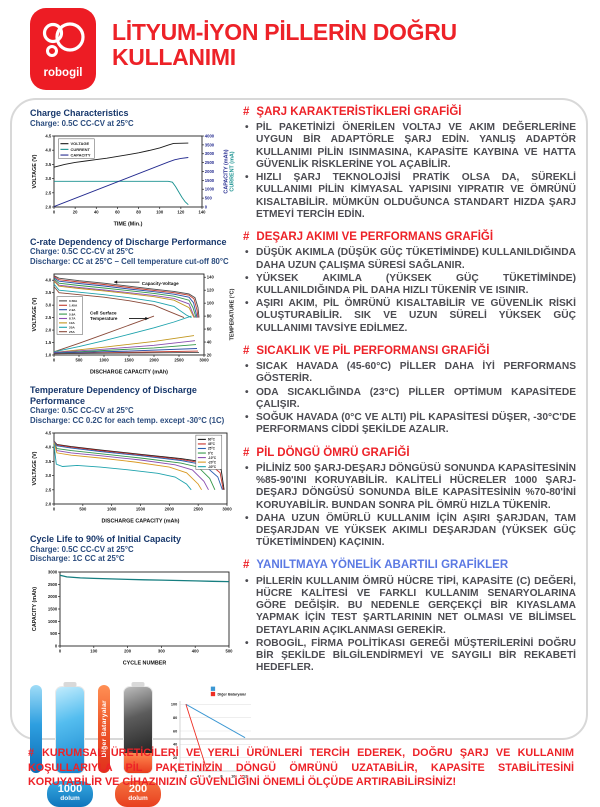 Image resolution: width=600 pixels, height=807 pixels. What do you see at coordinates (174, 57) in the screenshot?
I see `page-title-line2: KULLANIMI` at bounding box center [174, 57].